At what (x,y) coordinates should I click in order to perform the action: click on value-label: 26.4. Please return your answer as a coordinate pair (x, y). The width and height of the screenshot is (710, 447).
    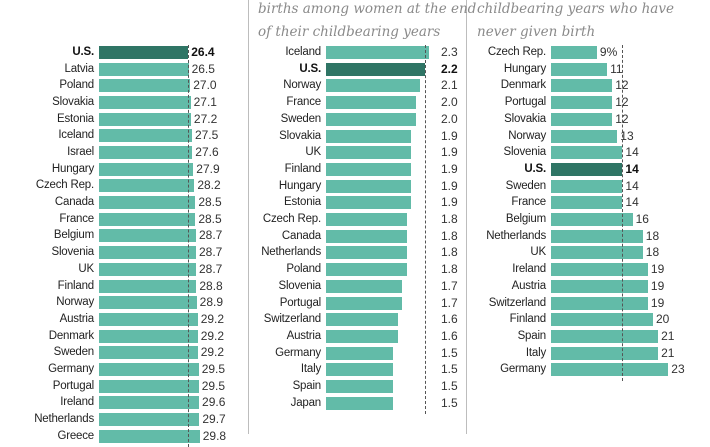
    Looking at the image, I should click on (203, 52).